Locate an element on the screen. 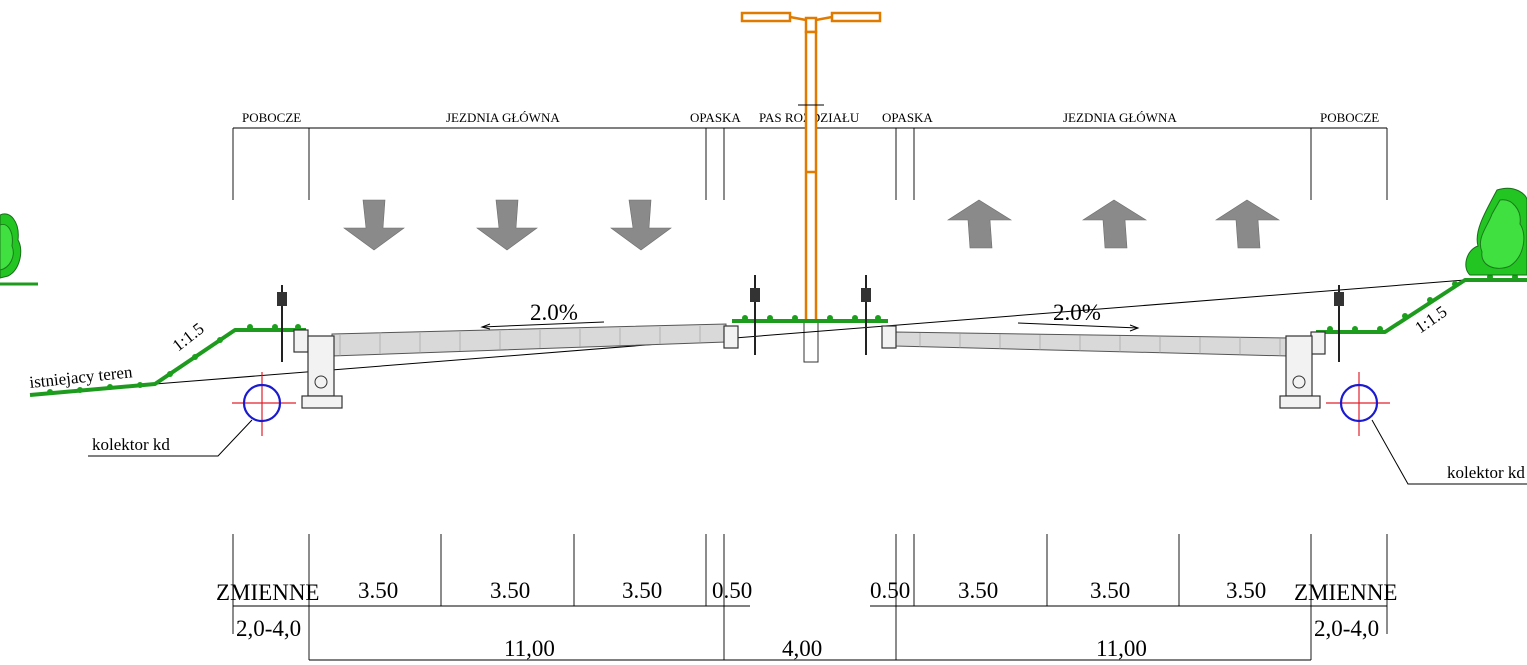 This screenshot has width=1527, height=665. label-collector-left: kolektor kd is located at coordinates (131, 444).